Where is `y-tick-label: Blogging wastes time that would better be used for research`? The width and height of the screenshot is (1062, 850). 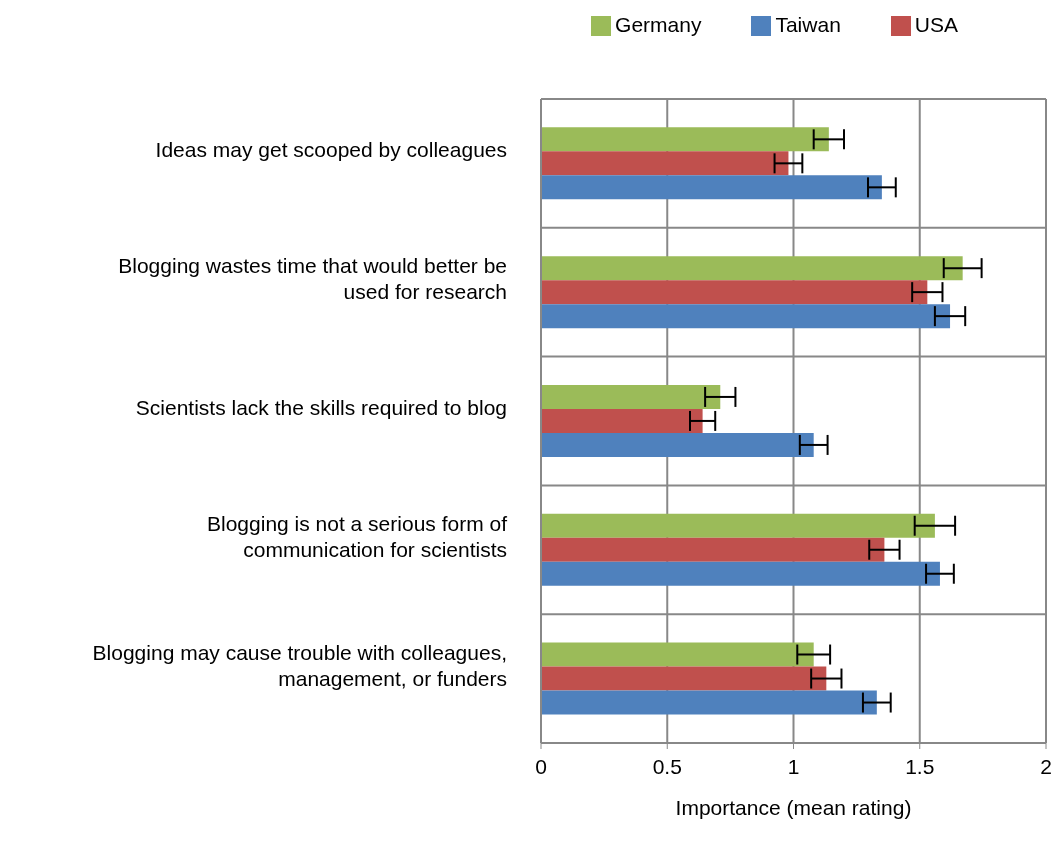
y-tick-label: Blogging wastes time that would better be used for research is located at coordinates (312, 279).